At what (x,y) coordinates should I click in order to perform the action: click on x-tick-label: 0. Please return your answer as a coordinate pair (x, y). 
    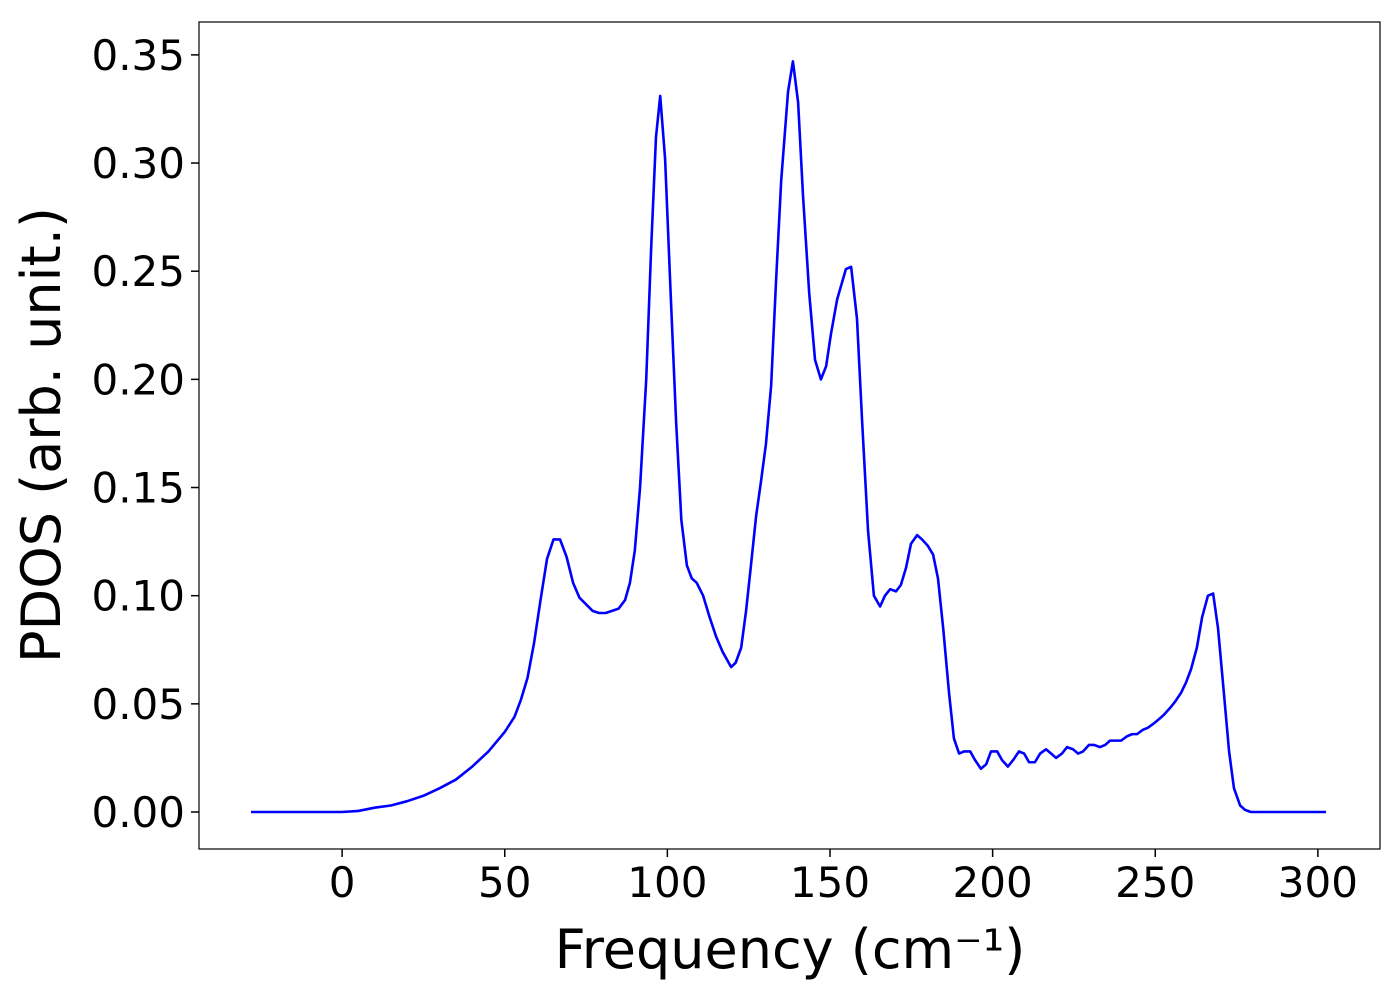
    Looking at the image, I should click on (342, 882).